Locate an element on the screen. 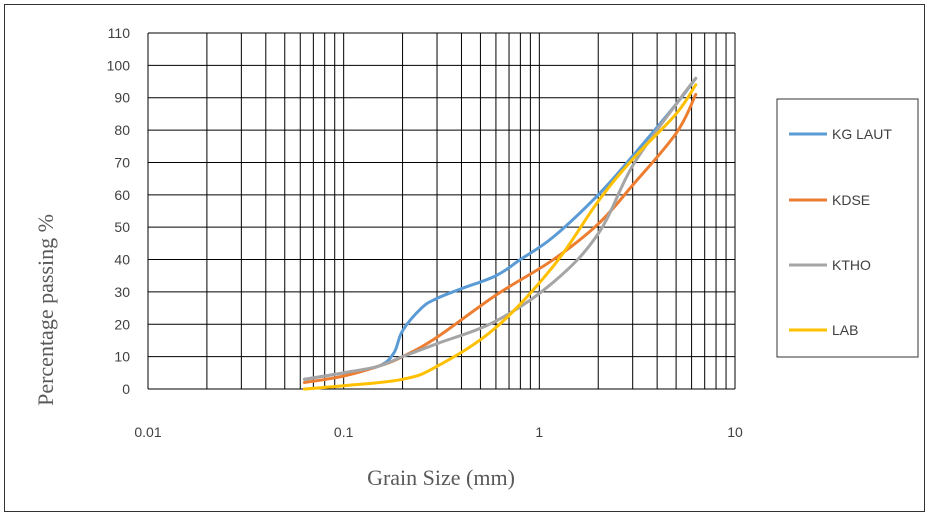 The width and height of the screenshot is (931, 518). legend-label-kg-laut: KG LAUT is located at coordinates (862, 134).